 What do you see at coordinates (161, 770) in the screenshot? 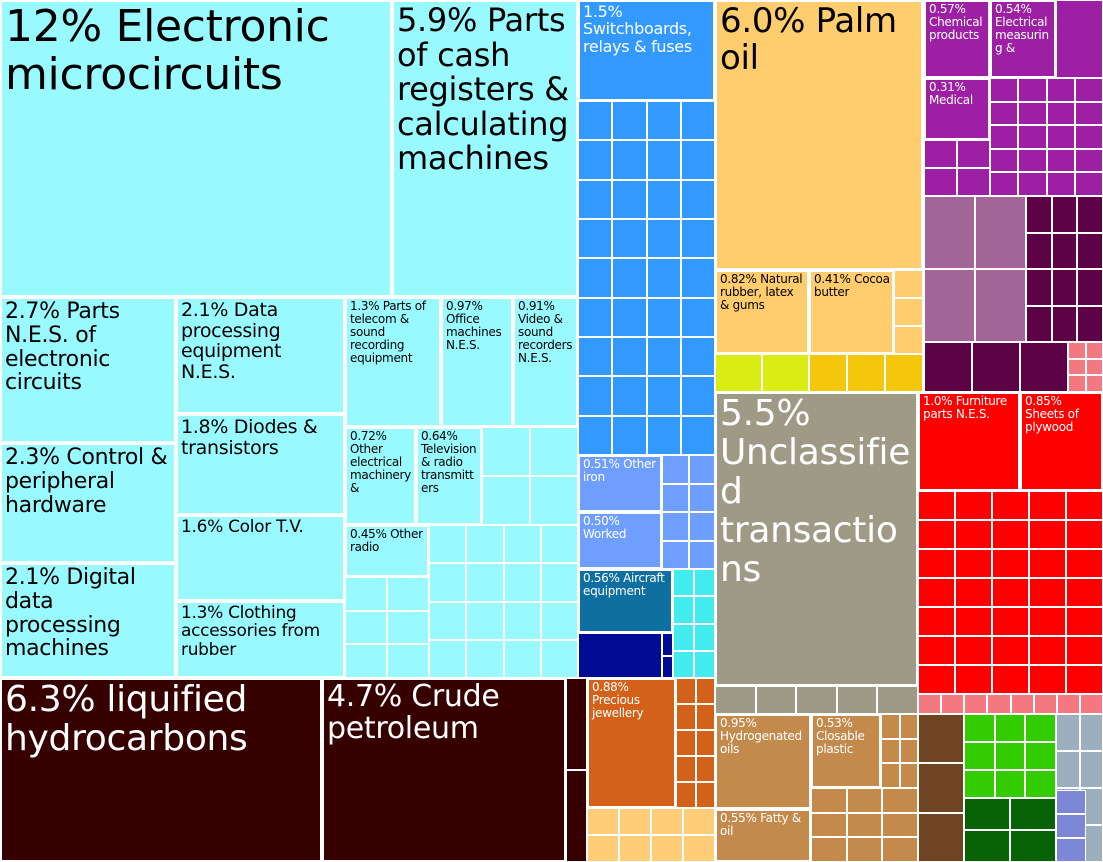
I see `treemap-tile: 6.3% liquified hydrocarbons` at bounding box center [161, 770].